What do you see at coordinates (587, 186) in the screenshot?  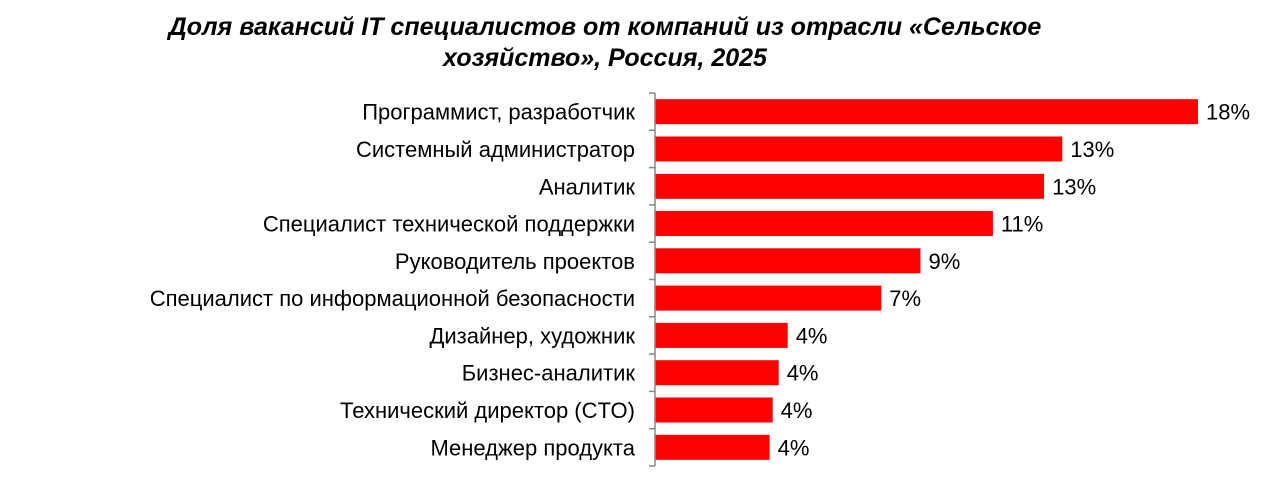 I see `category-label-3: Аналитик` at bounding box center [587, 186].